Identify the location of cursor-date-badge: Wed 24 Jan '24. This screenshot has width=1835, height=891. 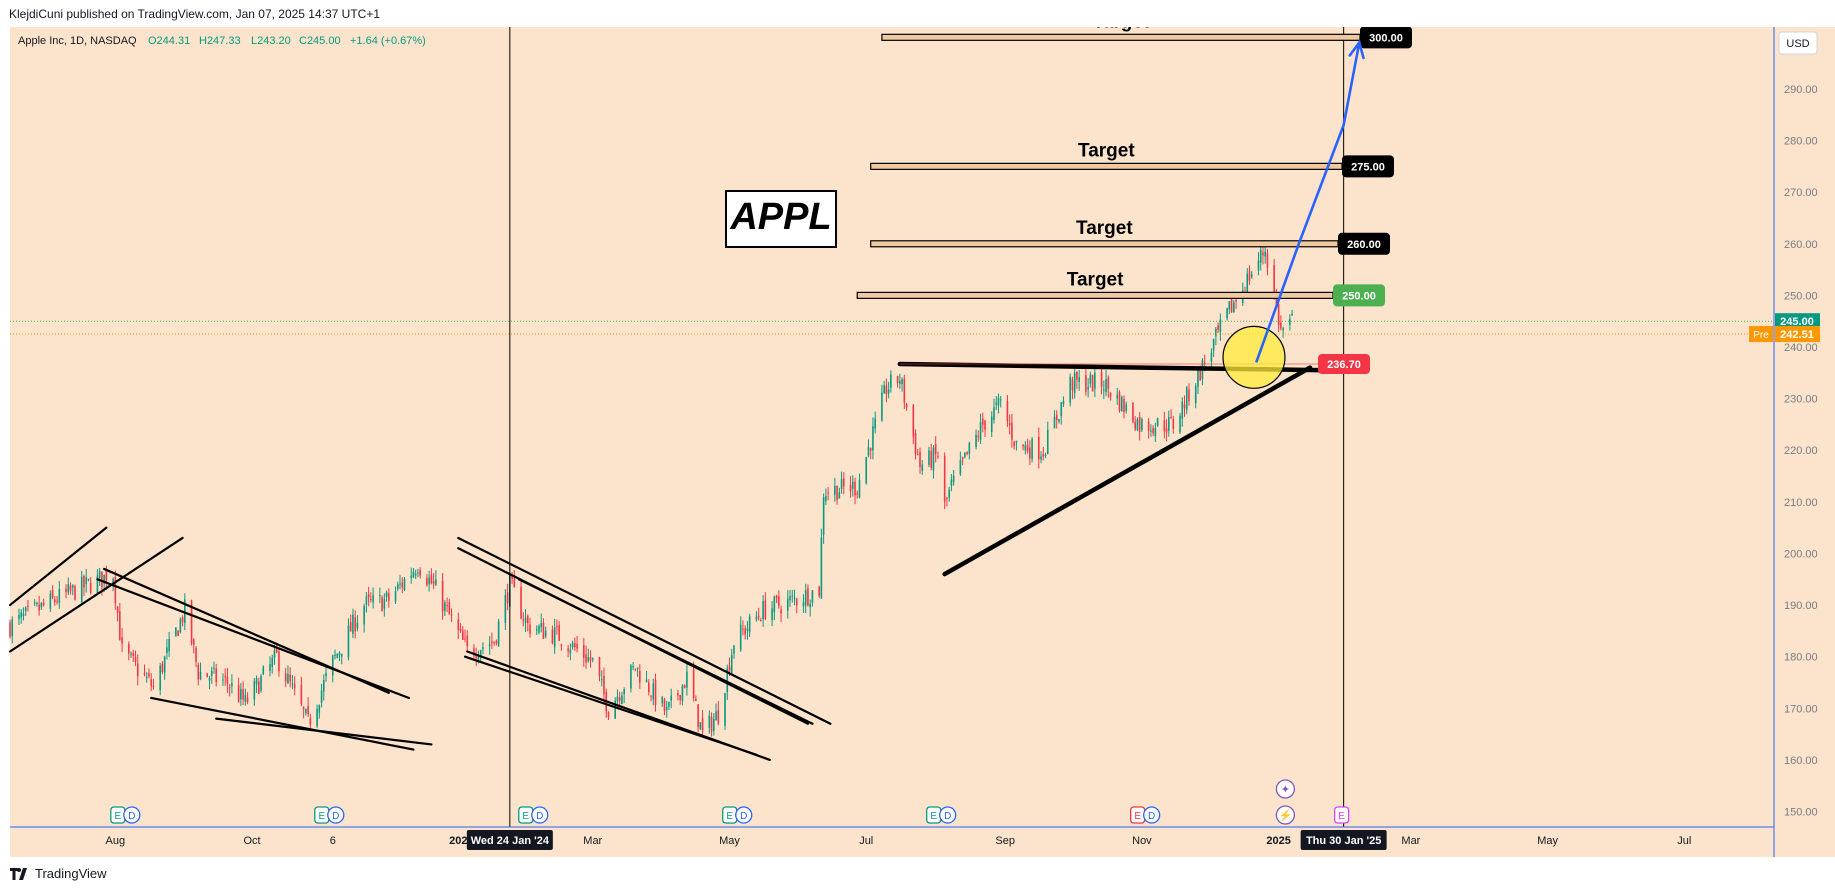
(509, 840).